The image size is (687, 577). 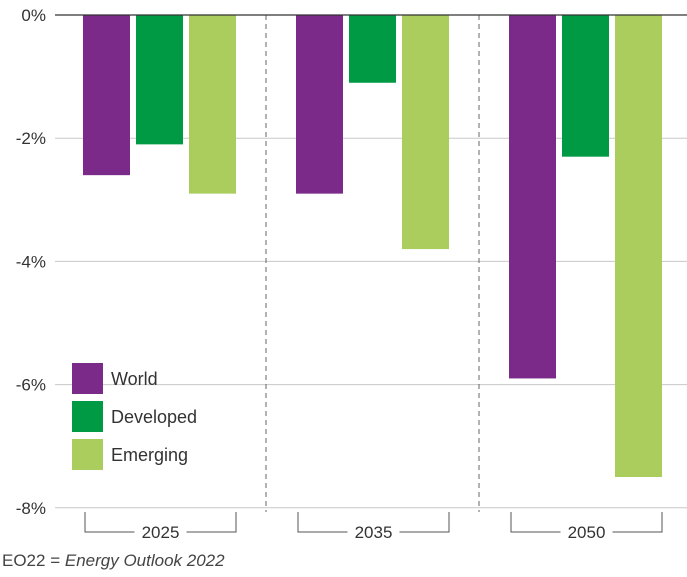 What do you see at coordinates (587, 532) in the screenshot?
I see `x-category-label: 2050` at bounding box center [587, 532].